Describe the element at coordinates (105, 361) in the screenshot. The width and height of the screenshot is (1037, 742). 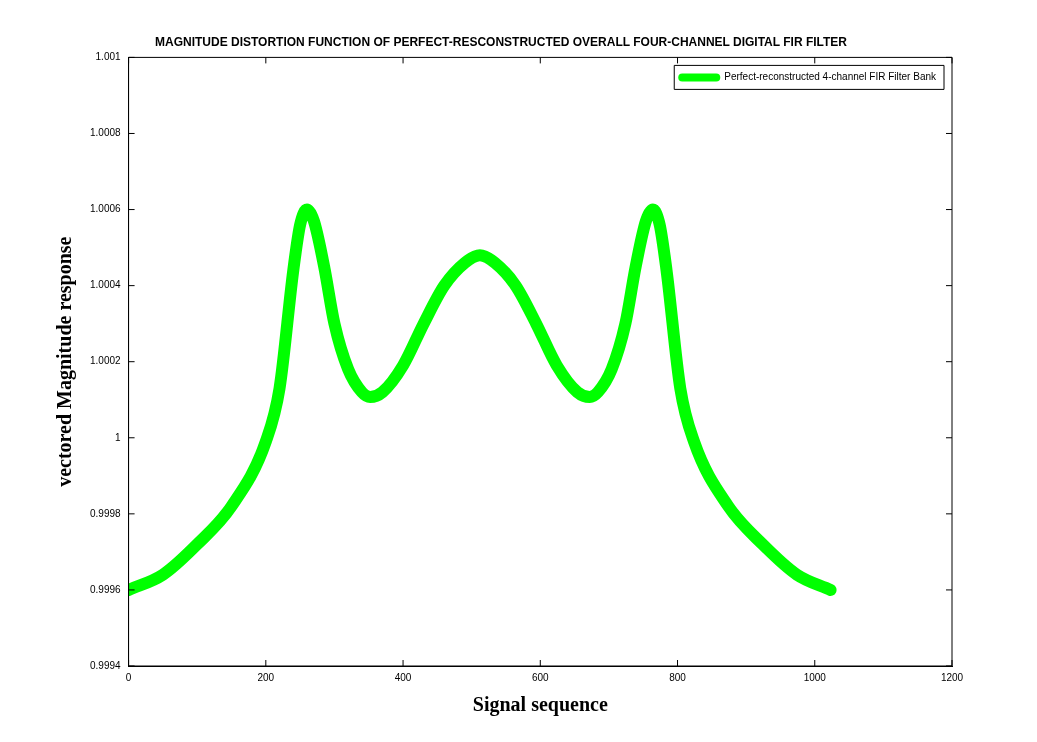
I see `y-tick-label: 1.0002` at that location.